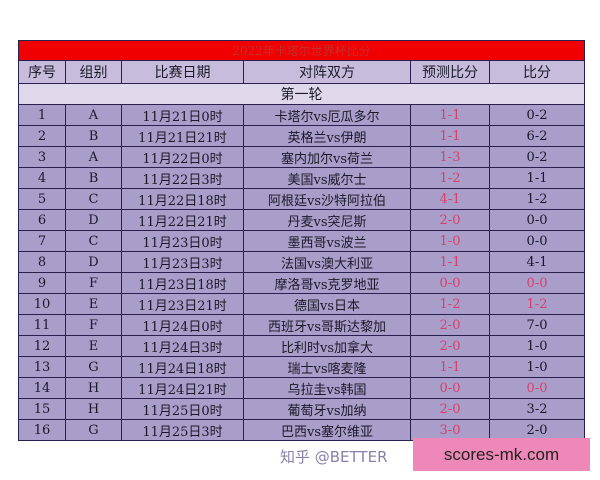 Image resolution: width=600 pixels, height=480 pixels. Describe the element at coordinates (42, 367) in the screenshot. I see `row-number: 13` at that location.